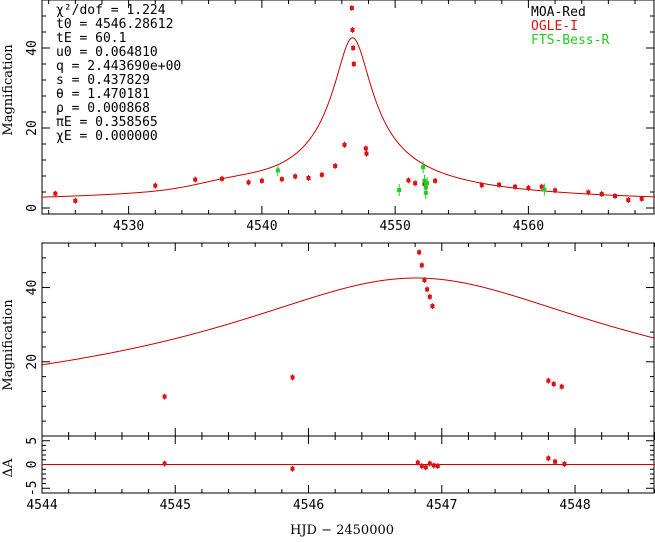  I want to click on plot-area, so click(348, 463).